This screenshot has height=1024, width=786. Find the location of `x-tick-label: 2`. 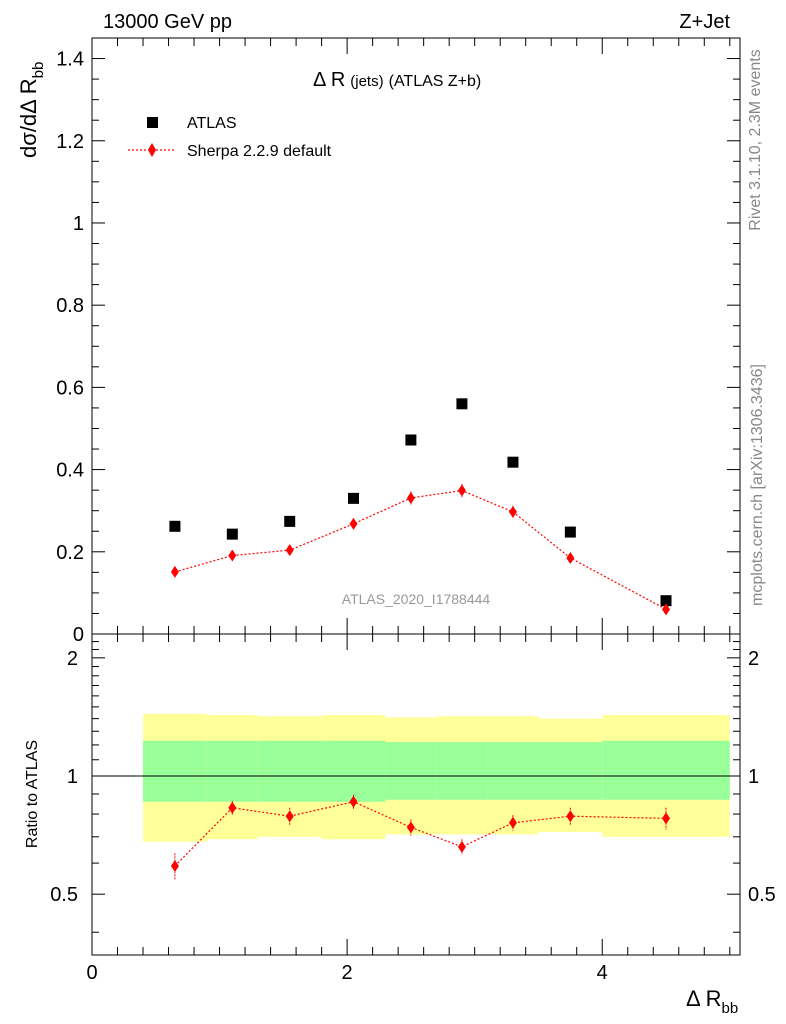

x-tick-label: 2 is located at coordinates (347, 973).